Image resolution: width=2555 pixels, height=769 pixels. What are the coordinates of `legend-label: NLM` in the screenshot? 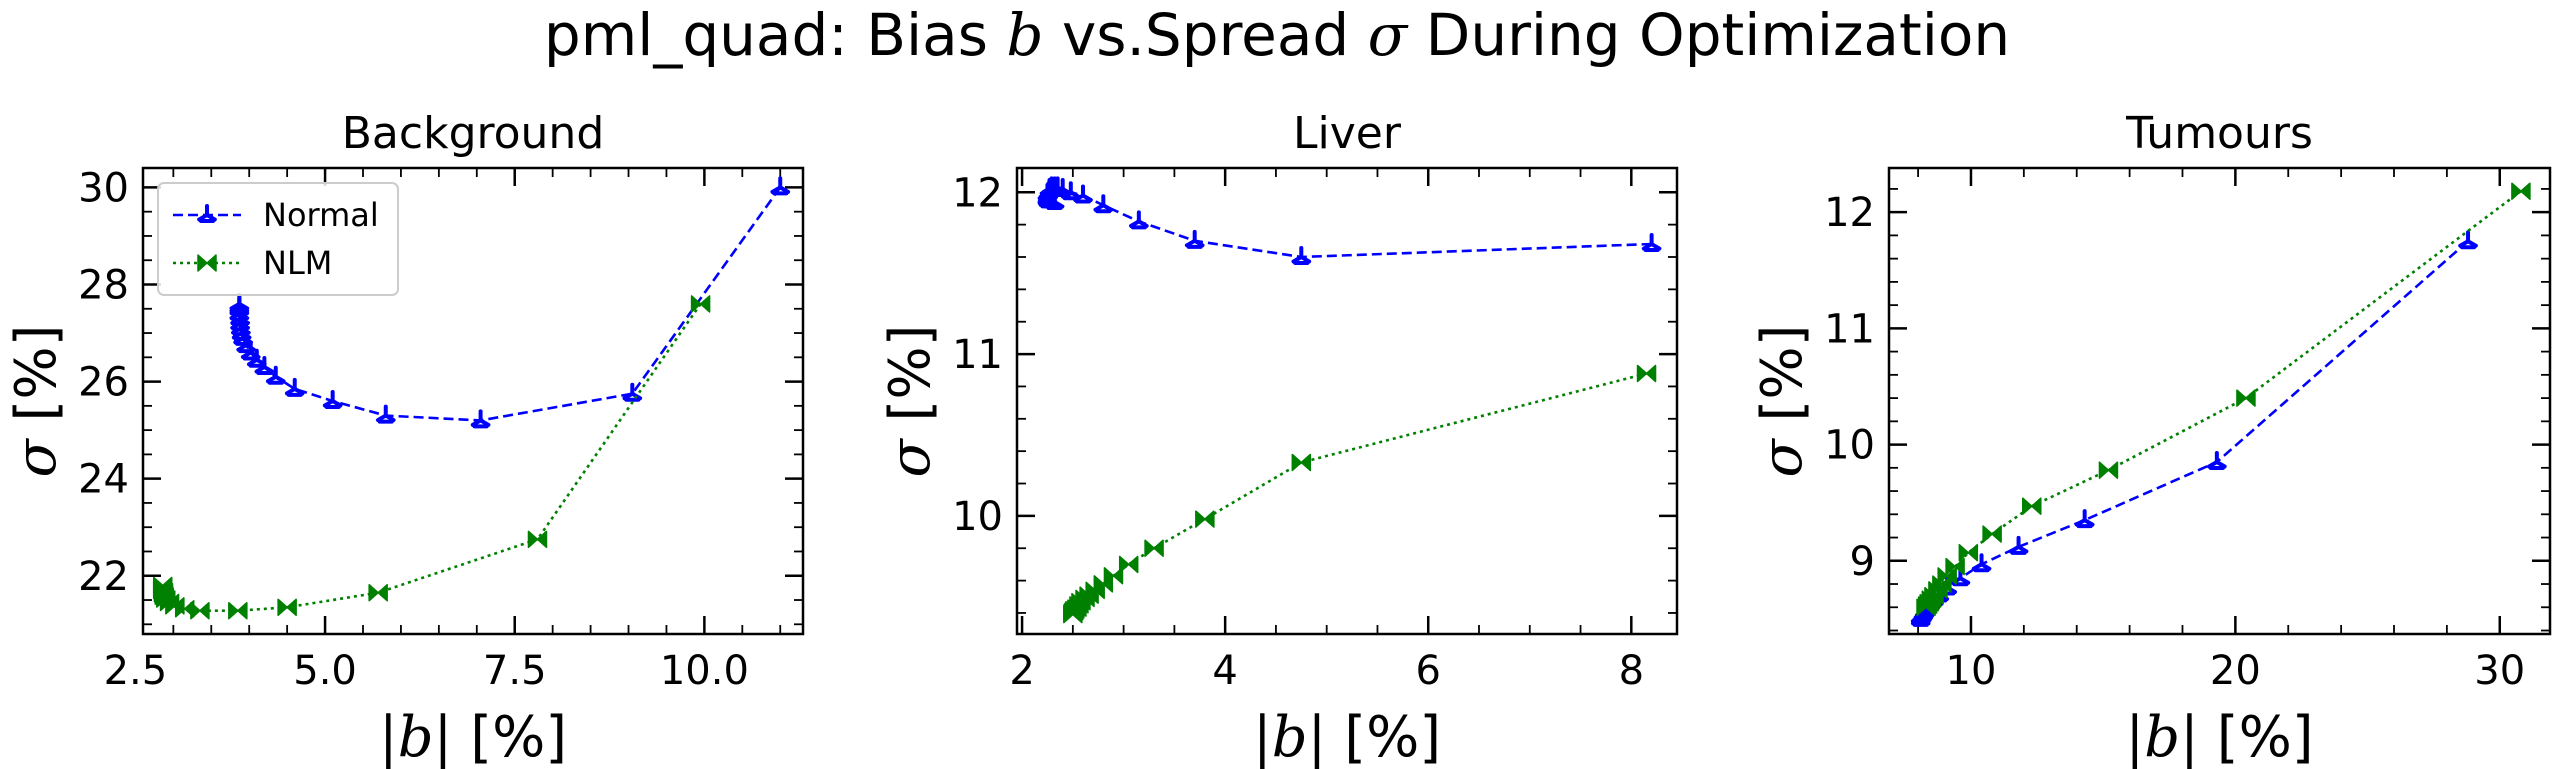 It's located at (297, 263).